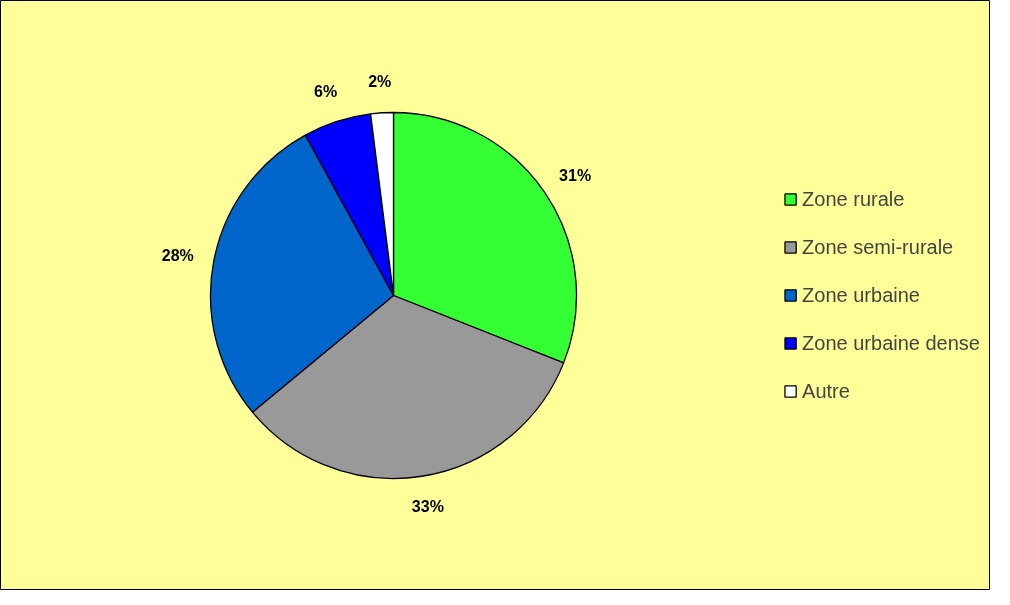 This screenshot has height=605, width=1010. Describe the element at coordinates (427, 507) in the screenshot. I see `data-label: 33%` at that location.